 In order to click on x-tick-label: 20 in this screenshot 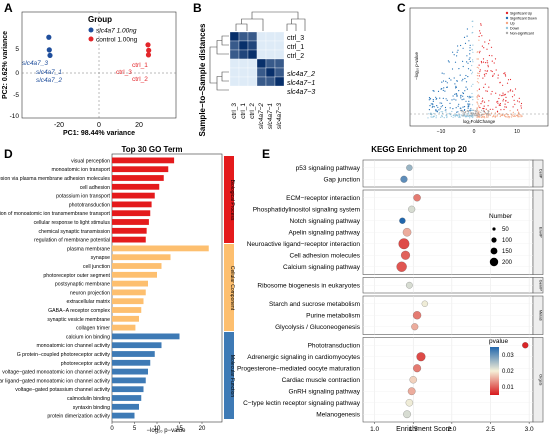, I will do `click(202, 429)`.